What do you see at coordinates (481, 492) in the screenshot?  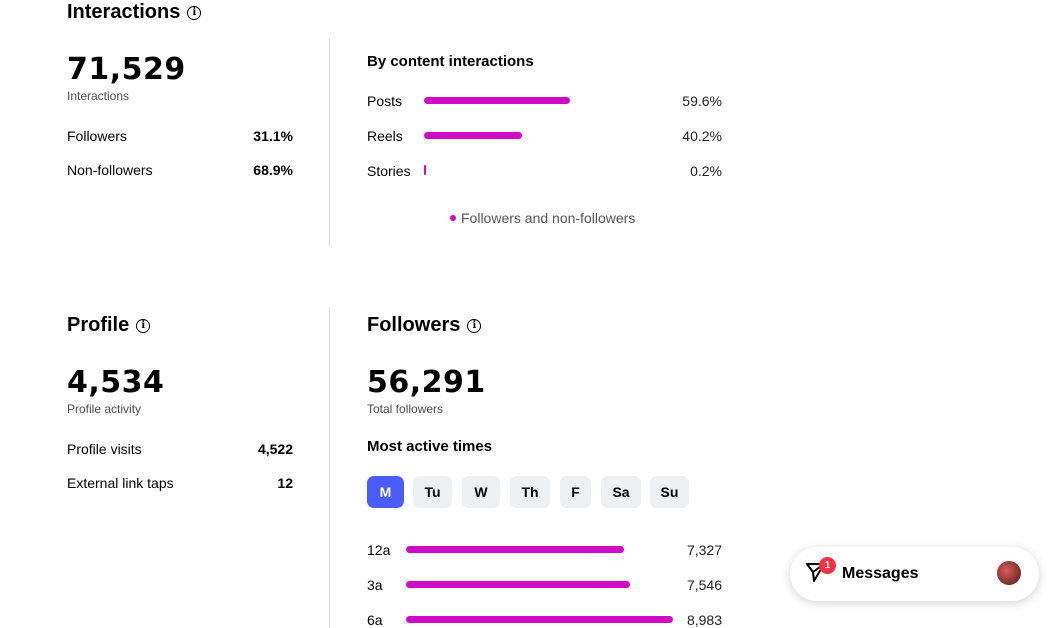 I see `day-button-w: W` at bounding box center [481, 492].